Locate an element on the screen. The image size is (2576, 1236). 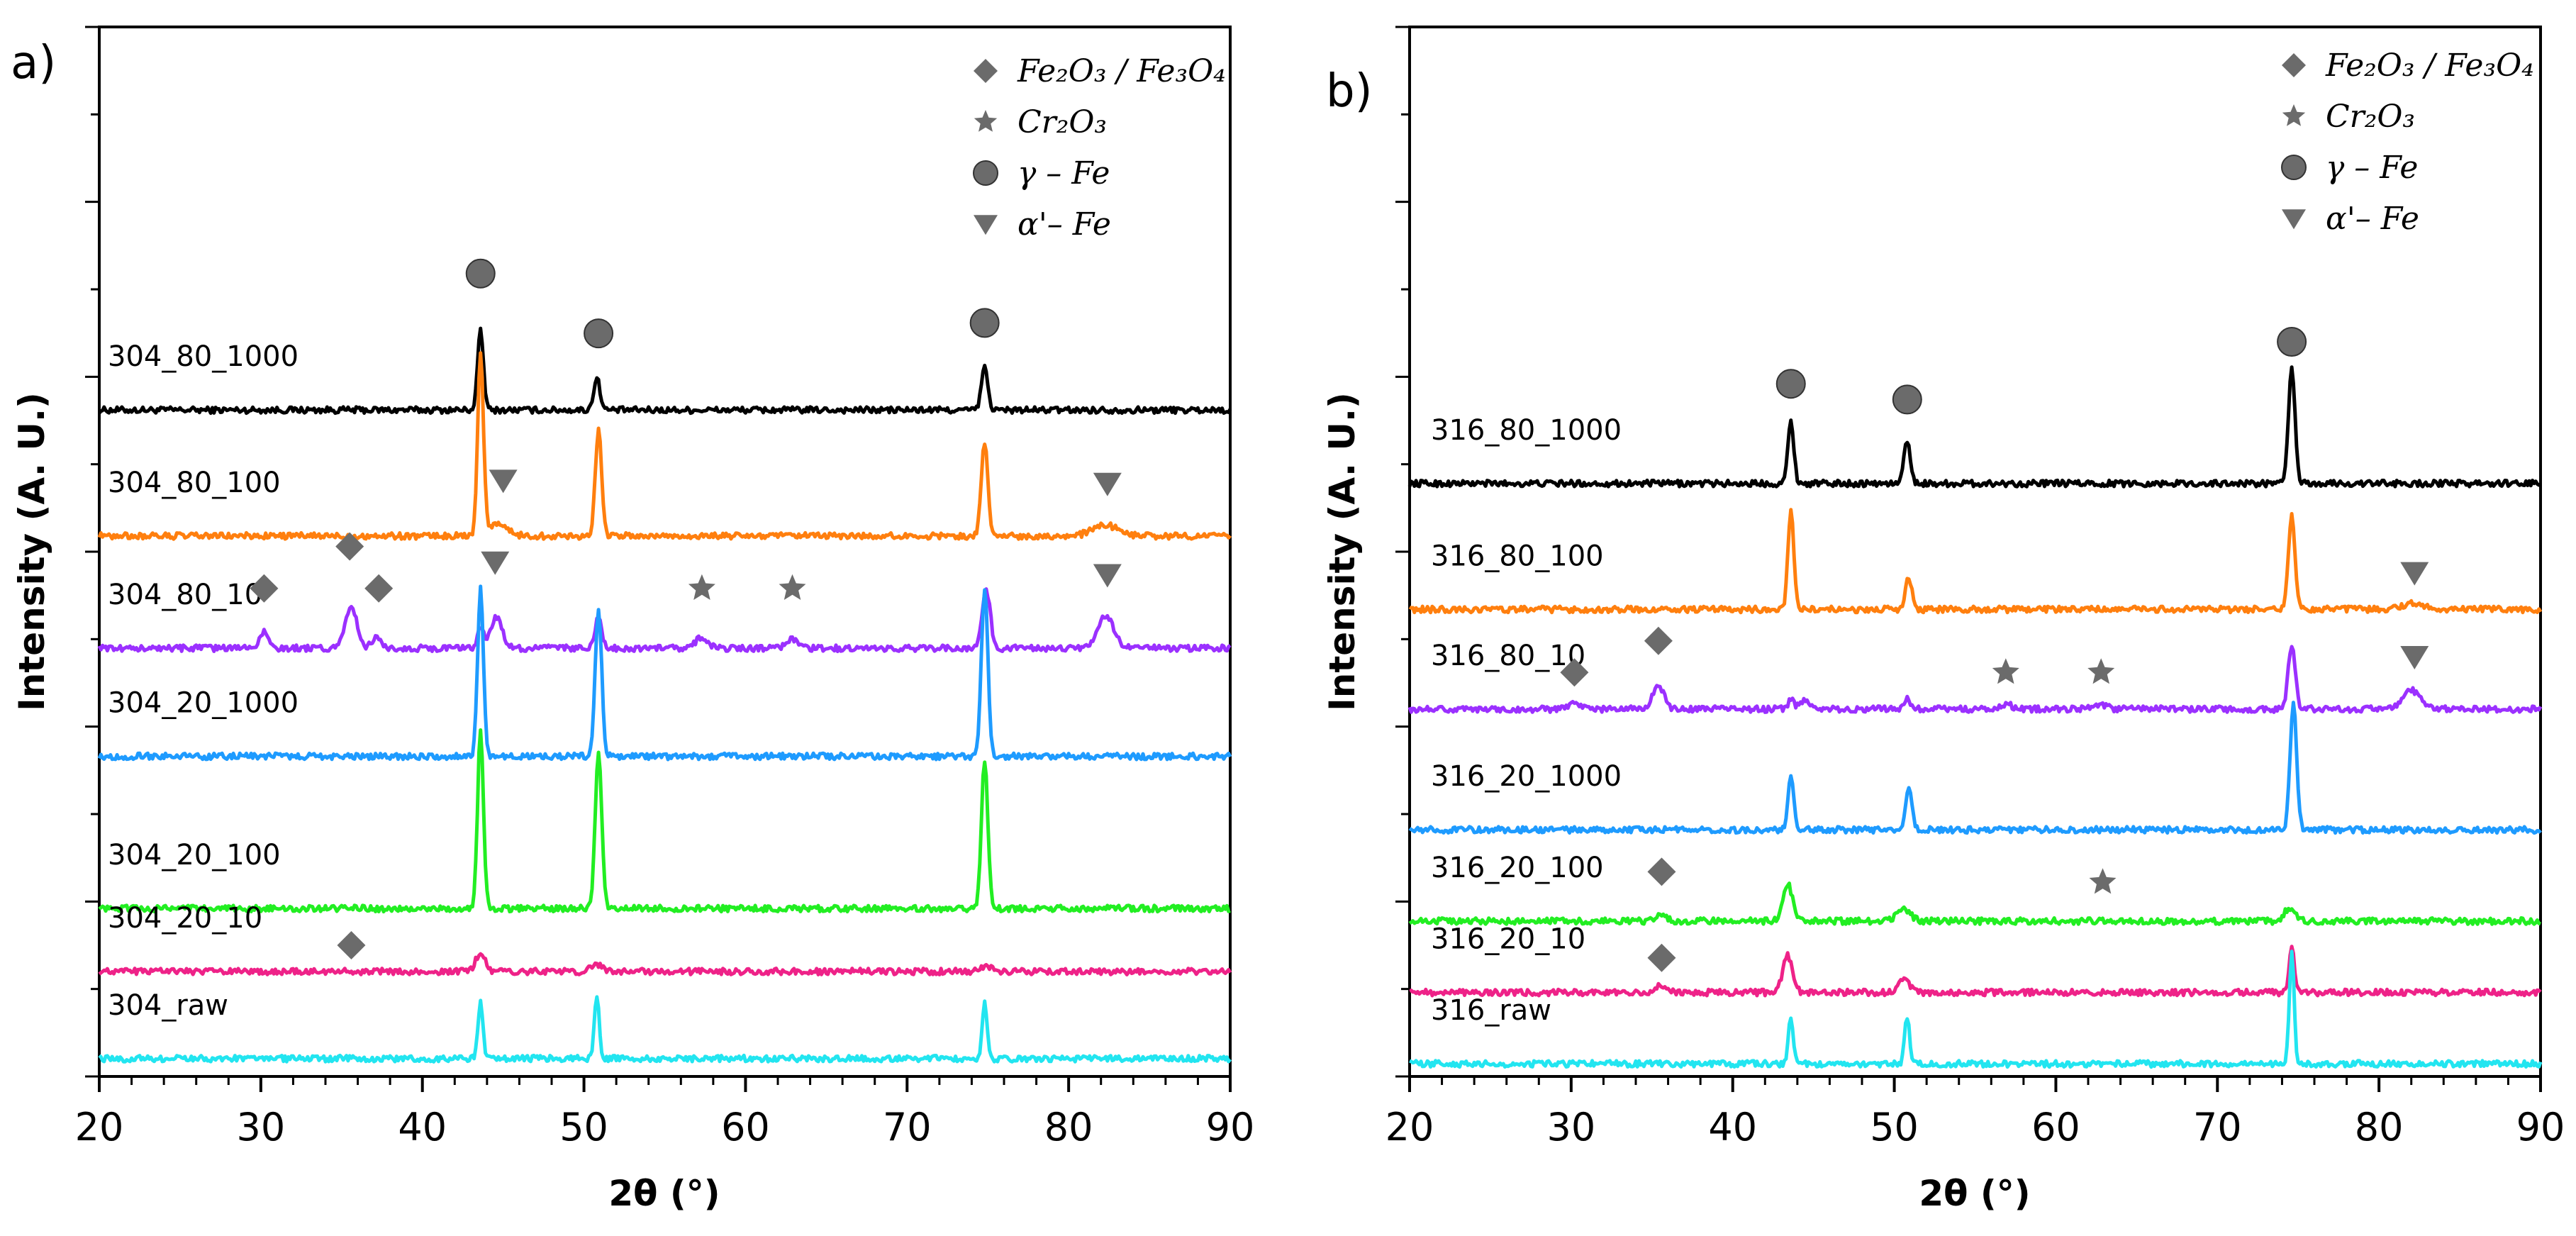
panel-b-letter: b) is located at coordinates (1349, 91).